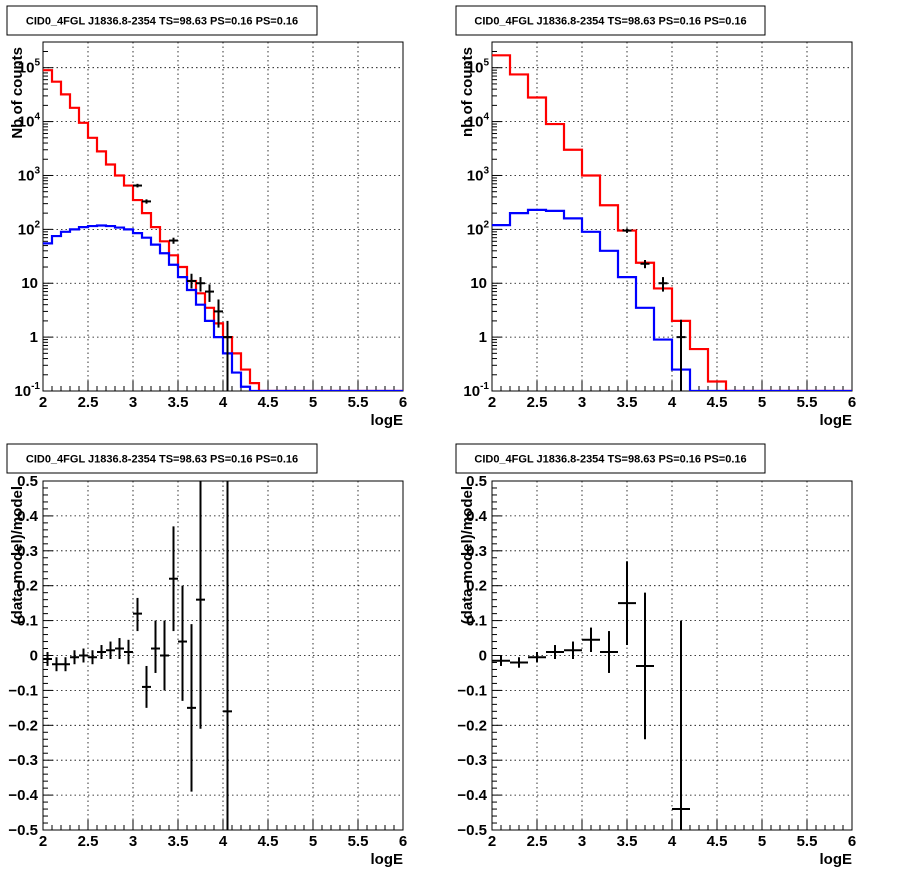 Image resolution: width=898 pixels, height=875 pixels. I want to click on y-tick-label: 10⁻¹, so click(476, 390).